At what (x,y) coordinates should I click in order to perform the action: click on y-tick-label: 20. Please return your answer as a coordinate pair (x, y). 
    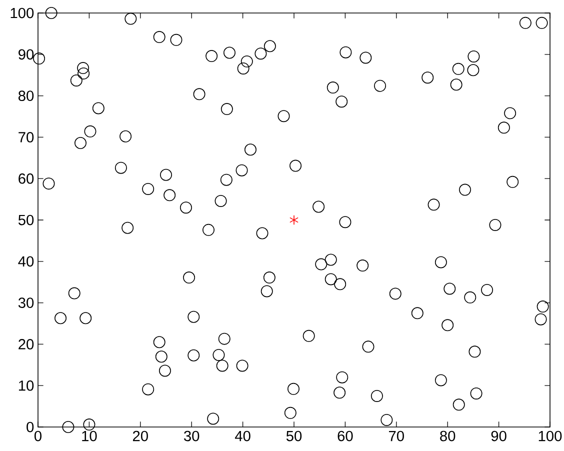
    Looking at the image, I should click on (26, 344).